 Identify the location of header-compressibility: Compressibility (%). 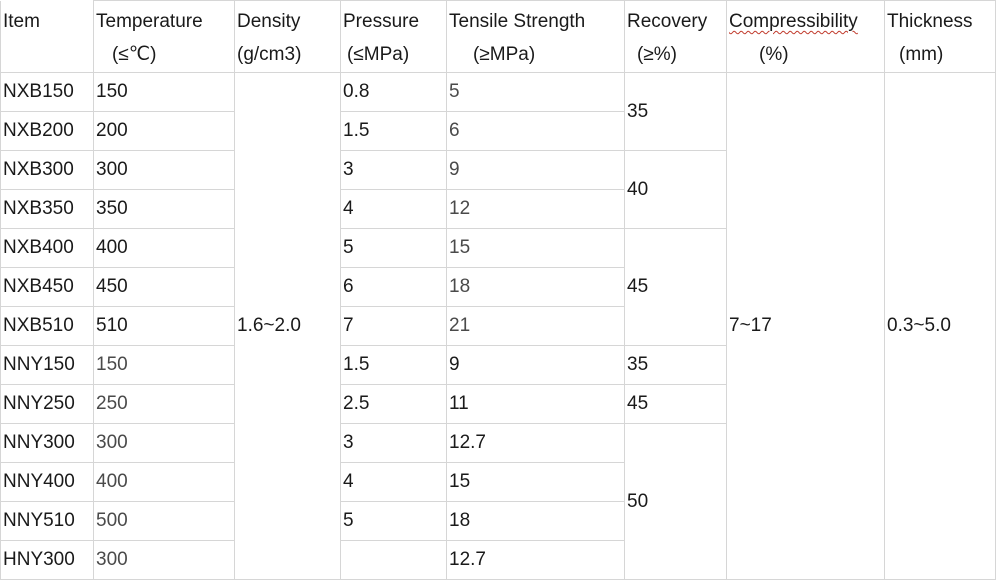
(805, 36).